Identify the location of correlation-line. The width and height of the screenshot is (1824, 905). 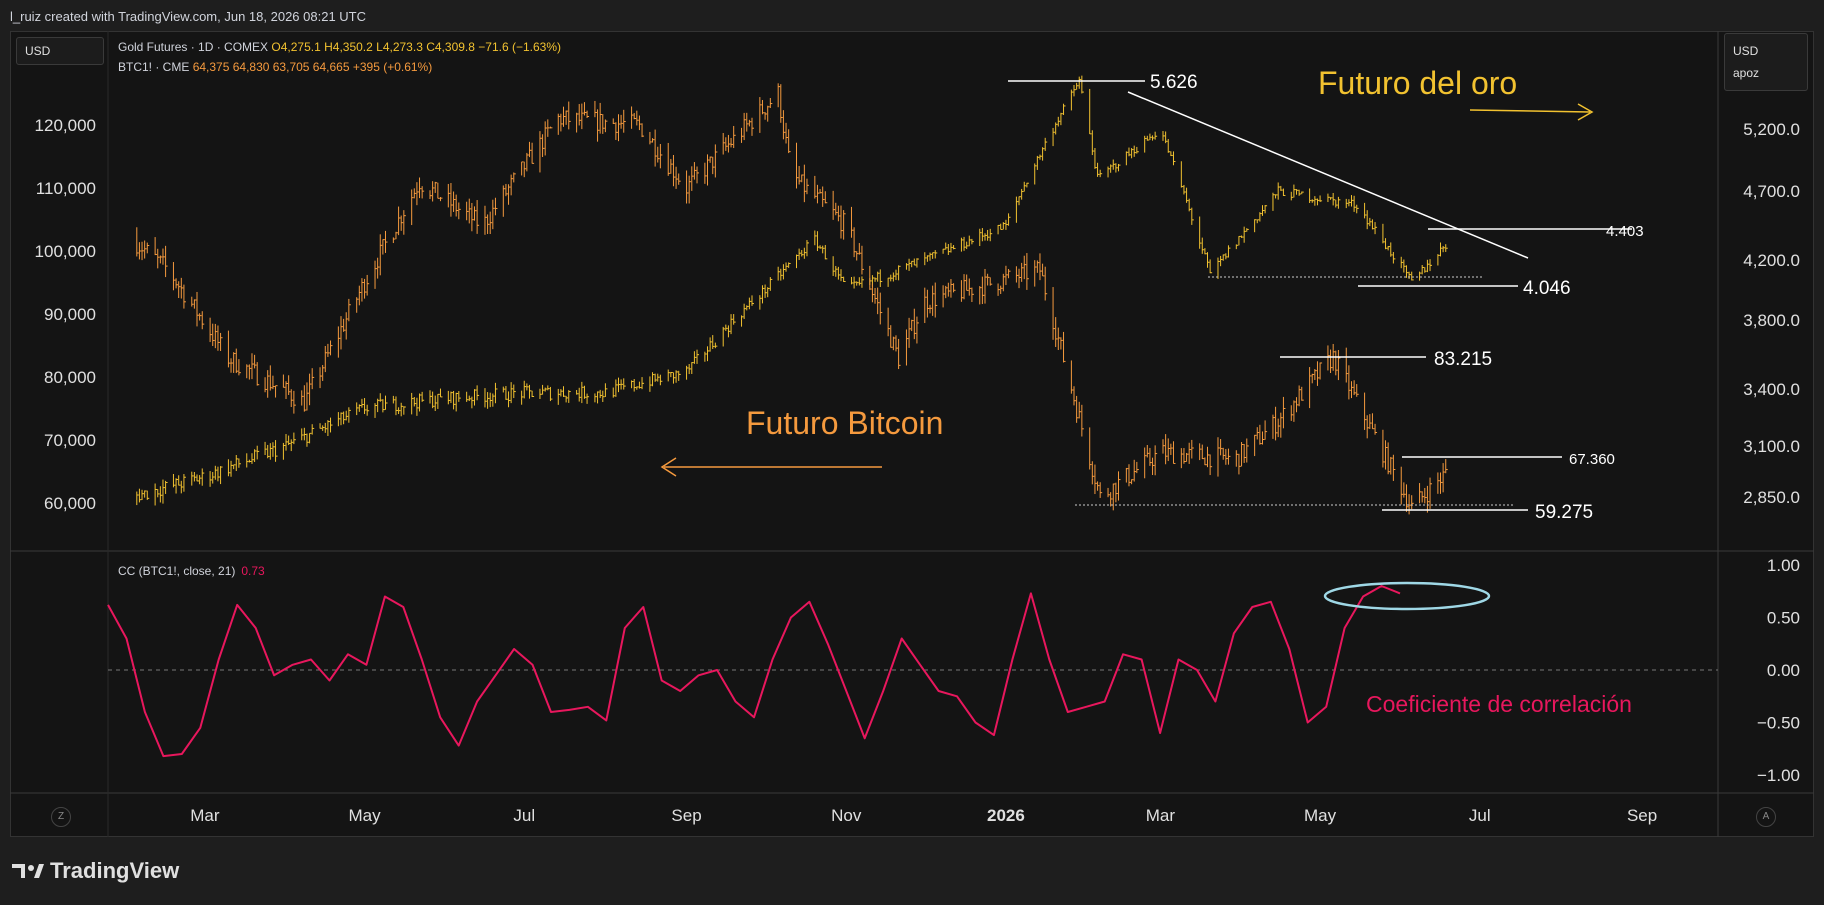
(754, 671).